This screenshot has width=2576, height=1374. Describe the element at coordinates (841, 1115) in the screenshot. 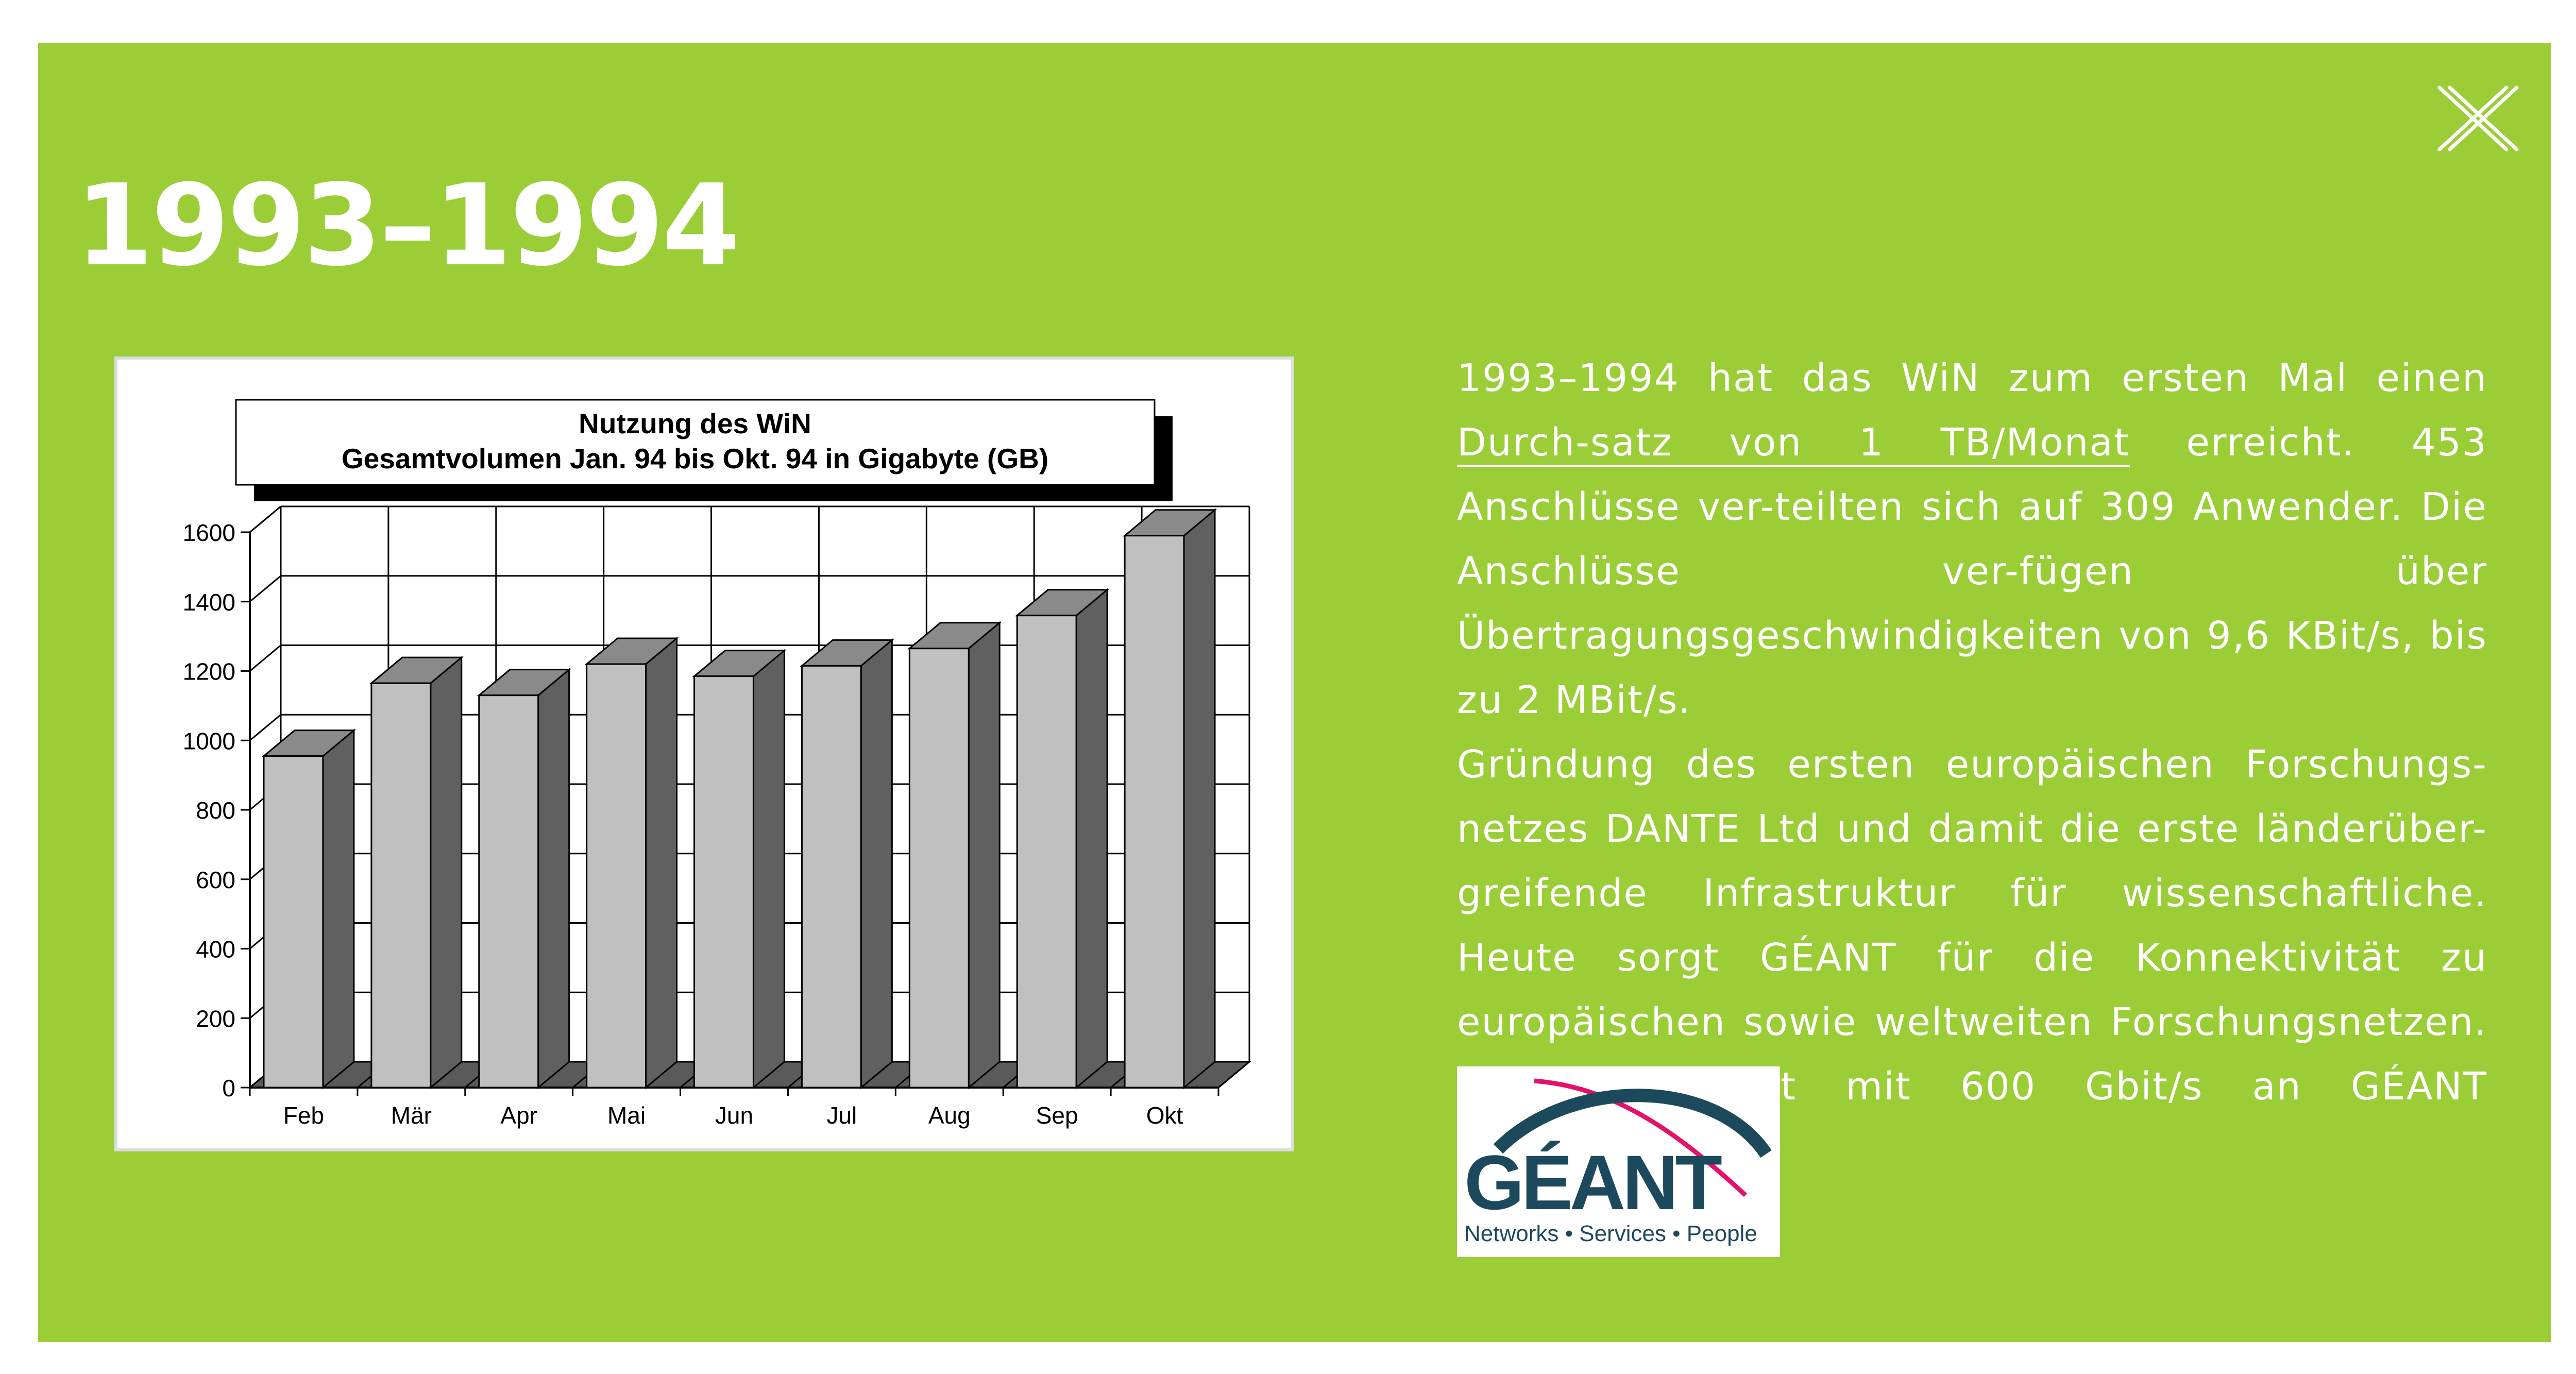

I see `x-tick-label: Jul` at that location.